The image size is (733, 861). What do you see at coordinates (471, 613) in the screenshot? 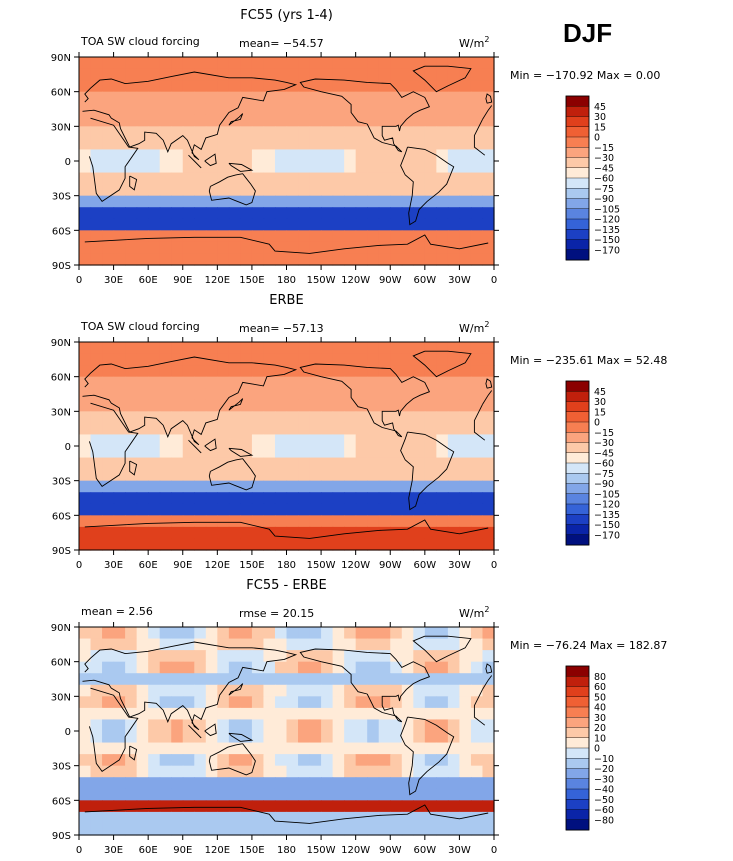
I see `units-text: W/m` at bounding box center [471, 613].